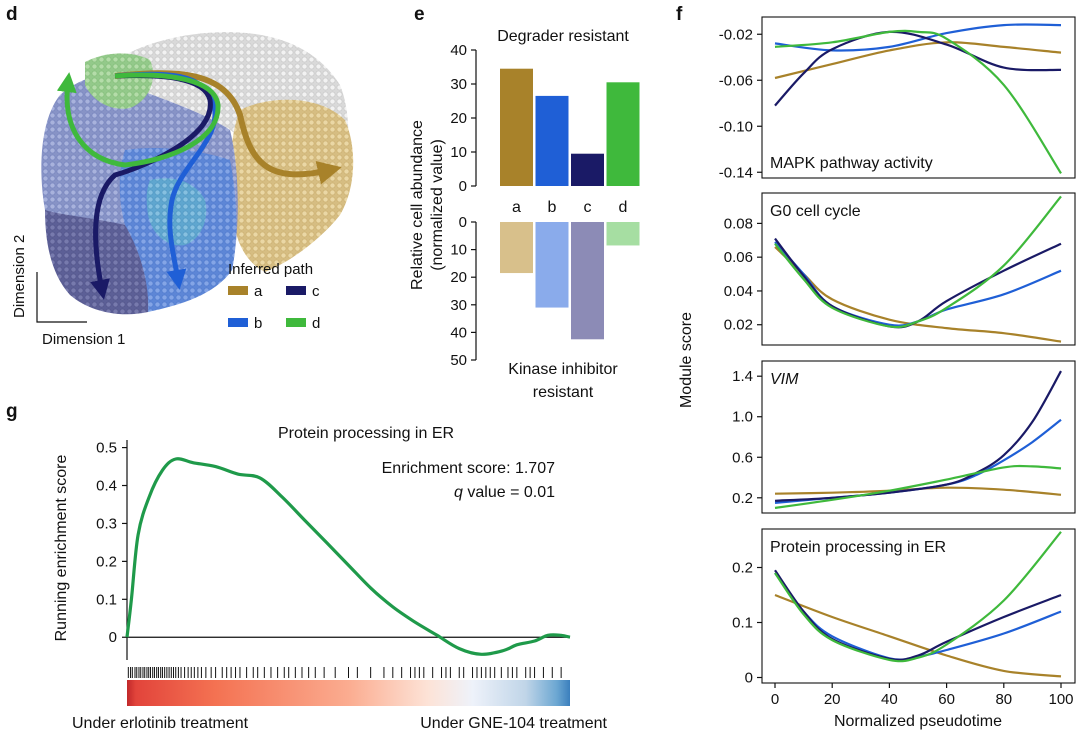 This screenshot has width=1080, height=737. What do you see at coordinates (458, 360) in the screenshot?
I see `e-bottom-ytick-label: 50` at bounding box center [458, 360].